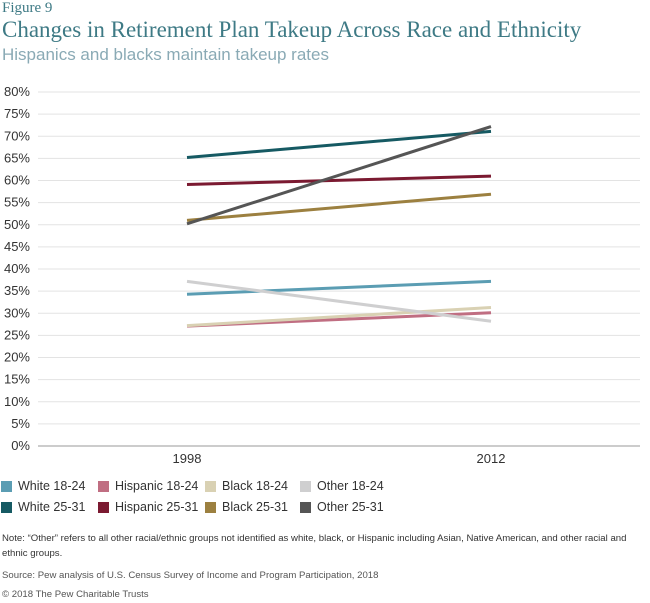  I want to click on legend-item-black-25-31: Black 25-31, so click(246, 507).